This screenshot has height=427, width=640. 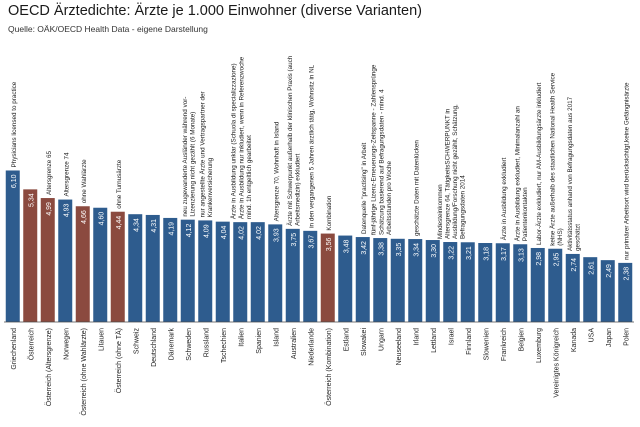 What do you see at coordinates (609, 337) in the screenshot?
I see `category-label: Japan` at bounding box center [609, 337].